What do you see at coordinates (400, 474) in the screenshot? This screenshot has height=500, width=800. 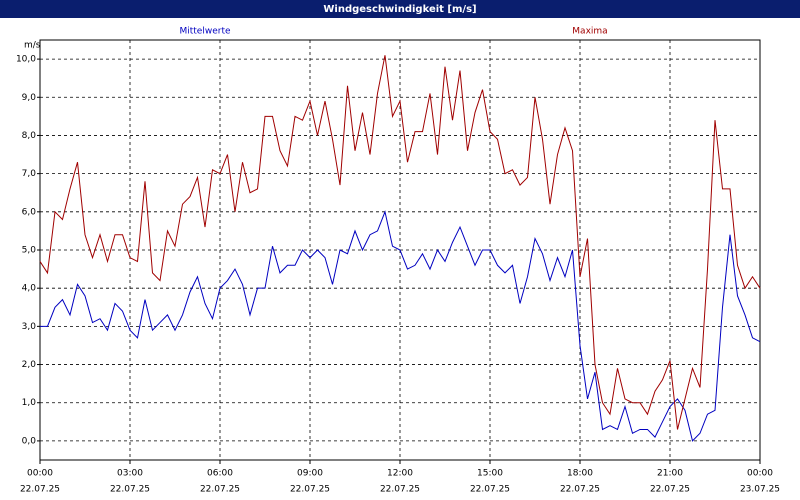 I see `x-tick-label: 12:00` at bounding box center [400, 474].